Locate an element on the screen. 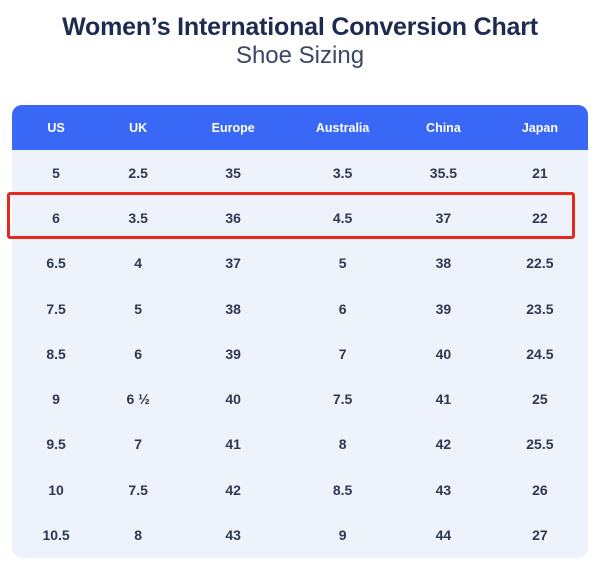 This screenshot has width=600, height=578. size-cell: 9.5 is located at coordinates (56, 444).